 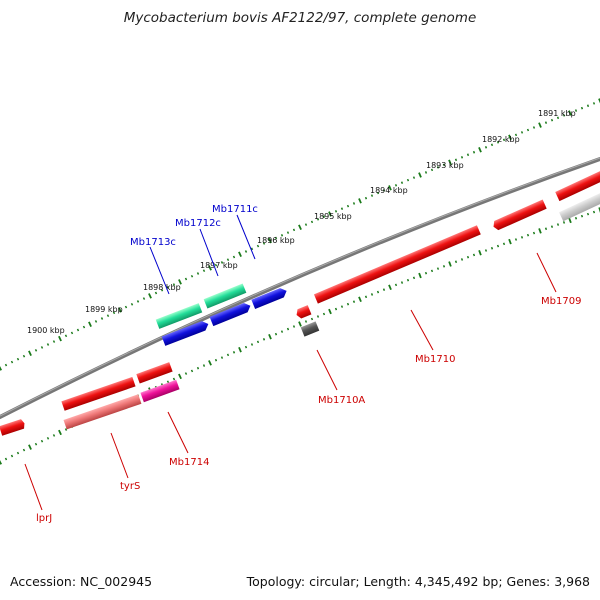 What do you see at coordinates (225, 296) in the screenshot?
I see `gene-Mb1711c-green` at bounding box center [225, 296].